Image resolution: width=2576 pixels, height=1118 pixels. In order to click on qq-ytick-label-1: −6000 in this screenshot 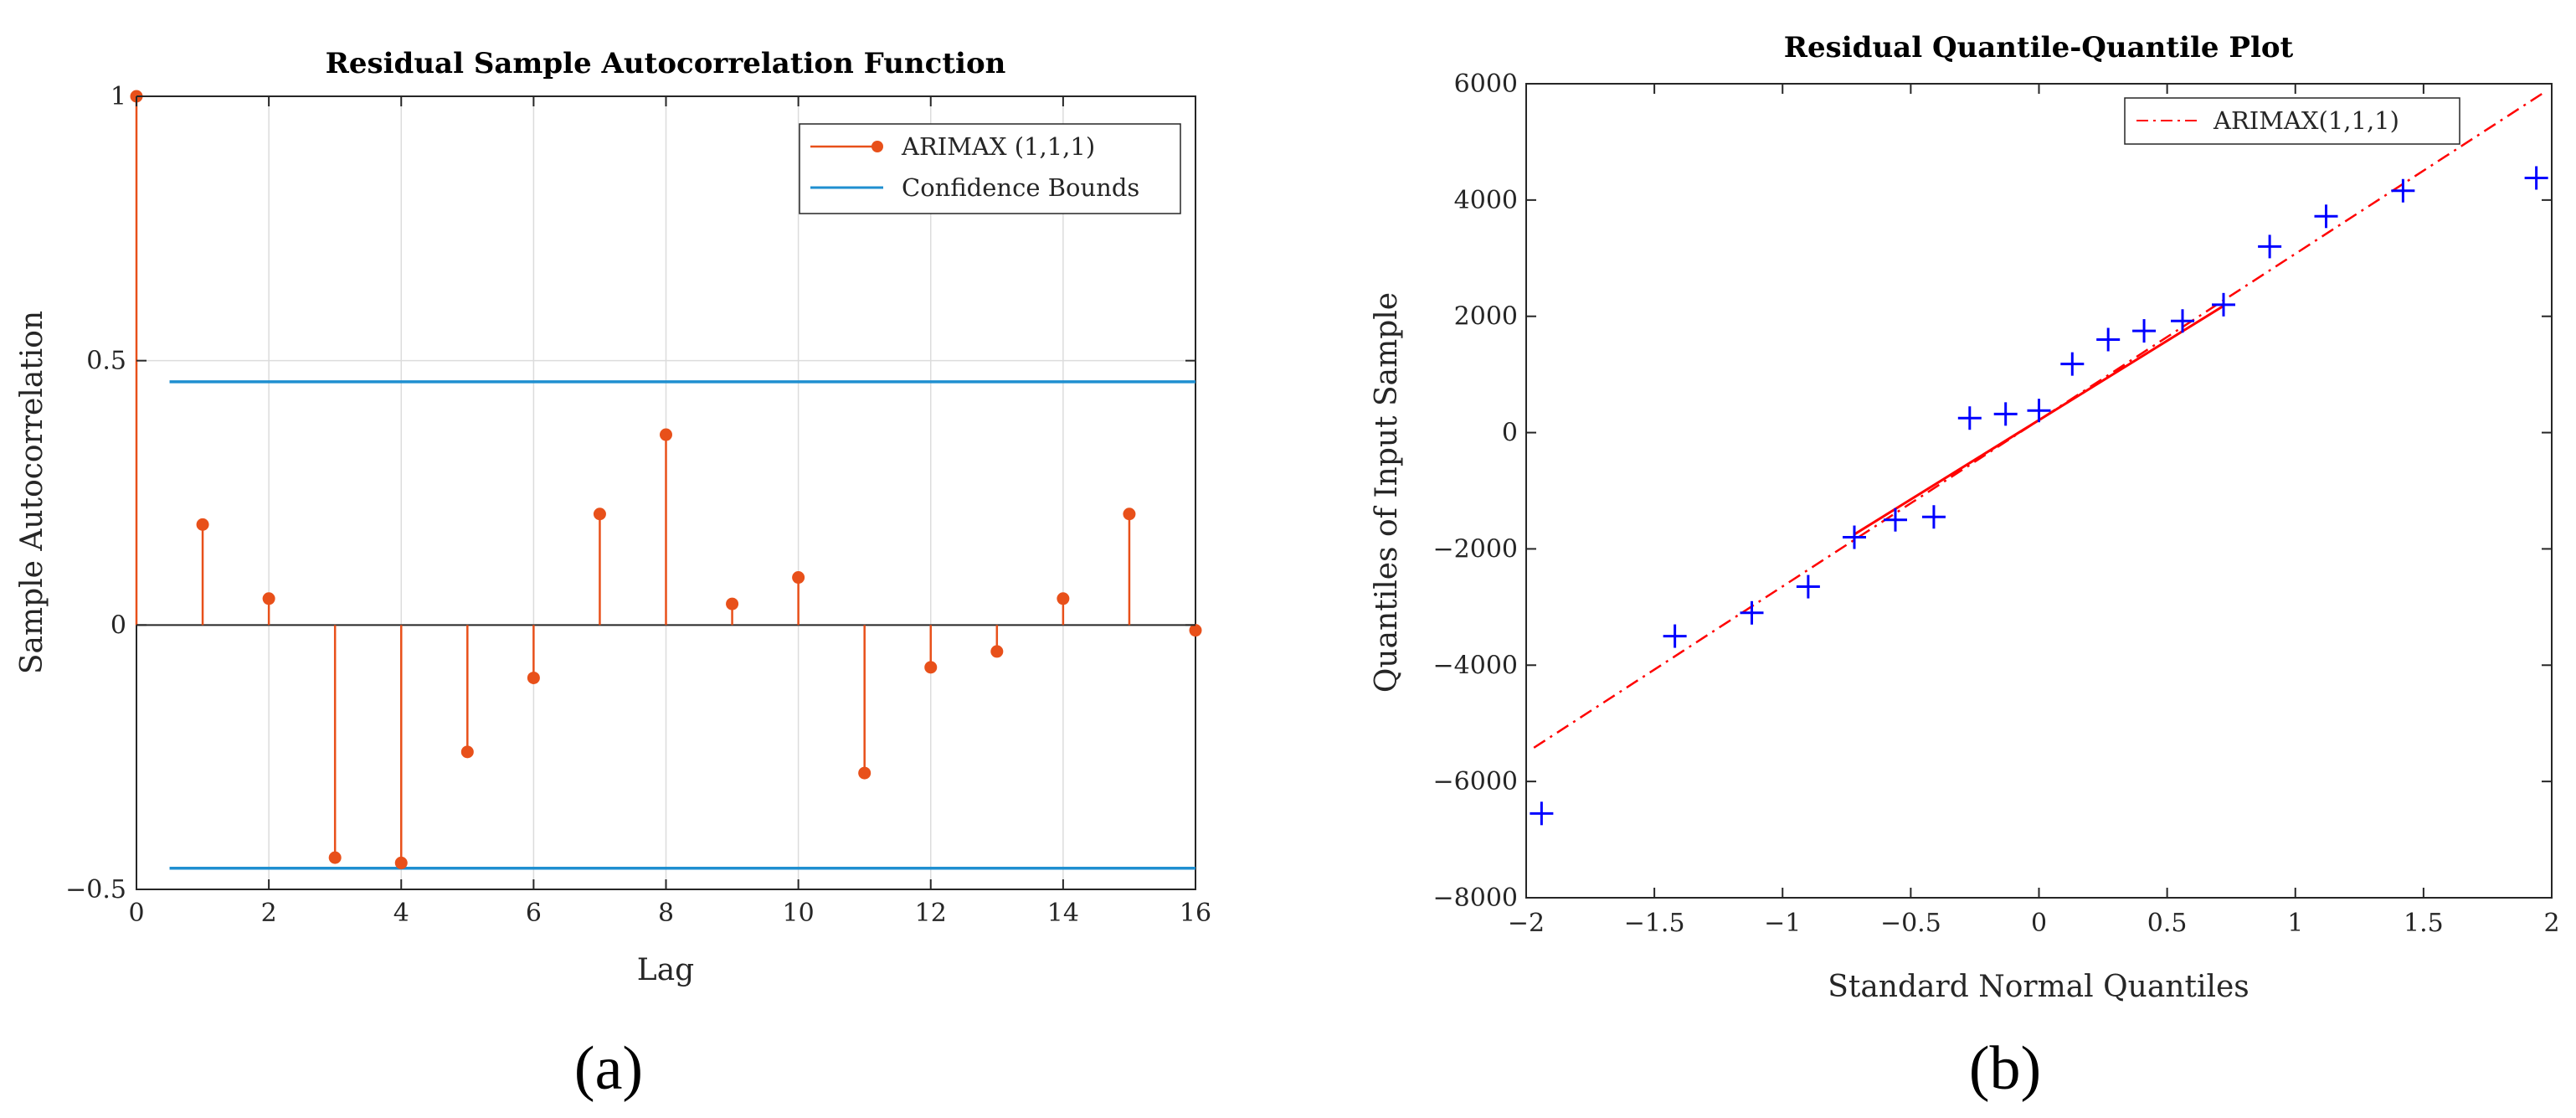, I will do `click(1476, 782)`.